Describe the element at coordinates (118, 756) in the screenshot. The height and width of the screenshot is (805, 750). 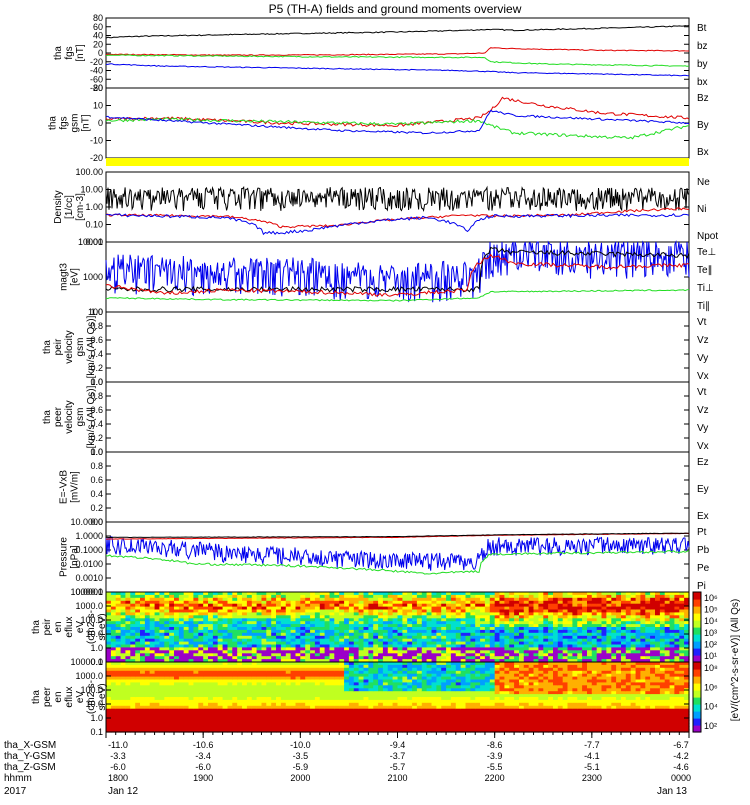
I see `x-tick-value: -3.3` at that location.